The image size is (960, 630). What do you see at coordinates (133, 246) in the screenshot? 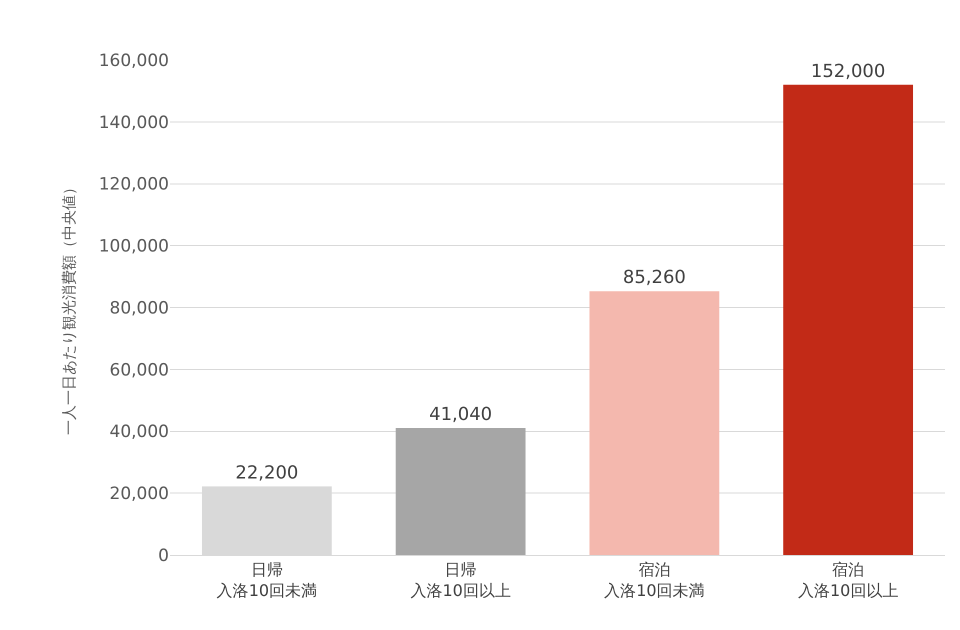
I see `y-tick-label: 100,000` at bounding box center [133, 246].